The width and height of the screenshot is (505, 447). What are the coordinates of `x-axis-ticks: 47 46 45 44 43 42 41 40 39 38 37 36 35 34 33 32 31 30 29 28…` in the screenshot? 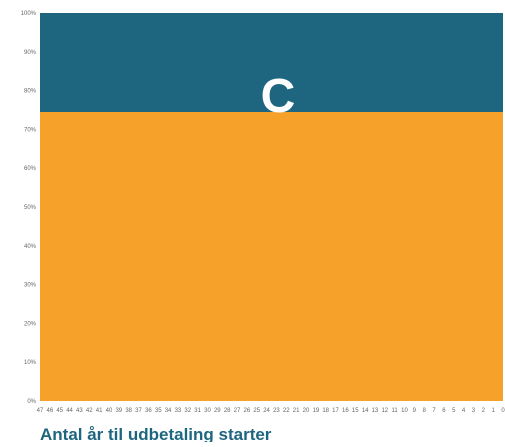 It's located at (271, 411).